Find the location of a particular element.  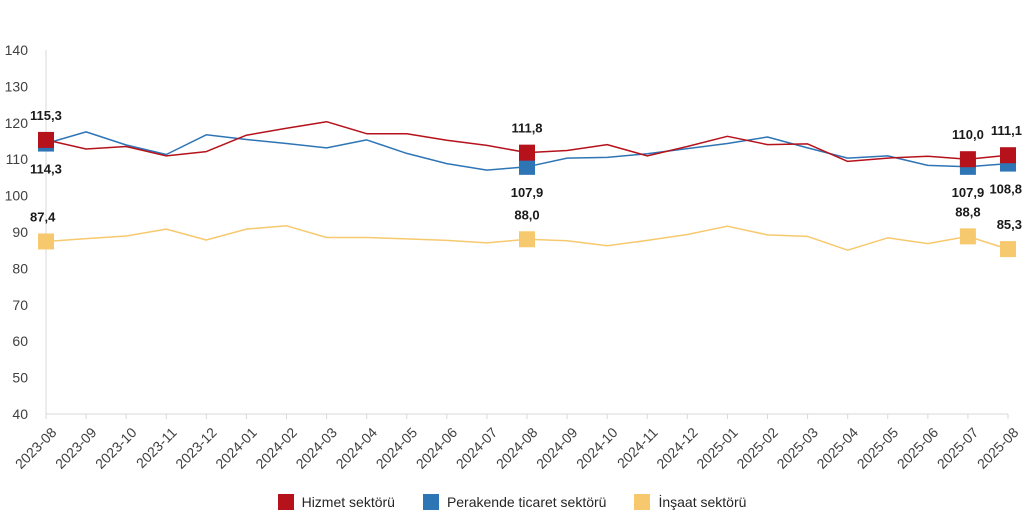

legend-item-perakende: Perakende ticaret sektörü is located at coordinates (514, 502).